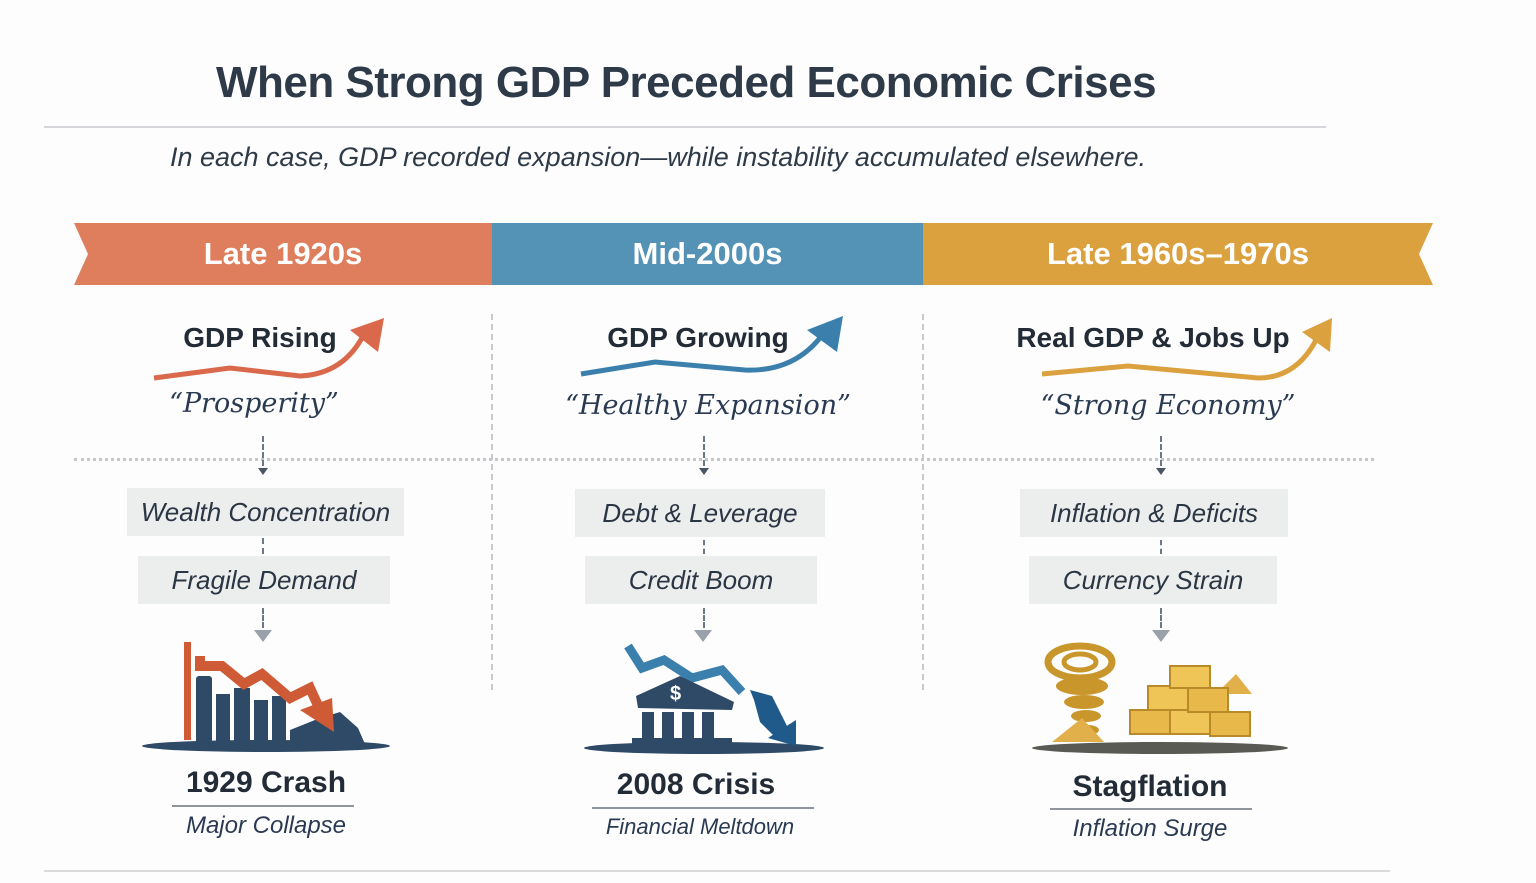 The width and height of the screenshot is (1536, 883). What do you see at coordinates (696, 784) in the screenshot?
I see `outcome-title: 2008 Crisis` at bounding box center [696, 784].